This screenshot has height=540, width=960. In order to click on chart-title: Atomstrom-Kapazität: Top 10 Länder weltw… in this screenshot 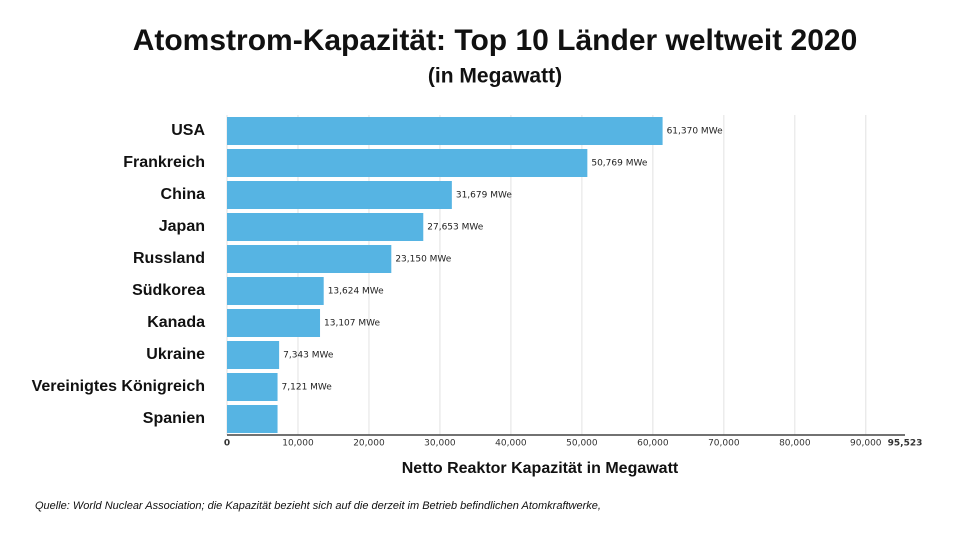, I will do `click(495, 40)`.